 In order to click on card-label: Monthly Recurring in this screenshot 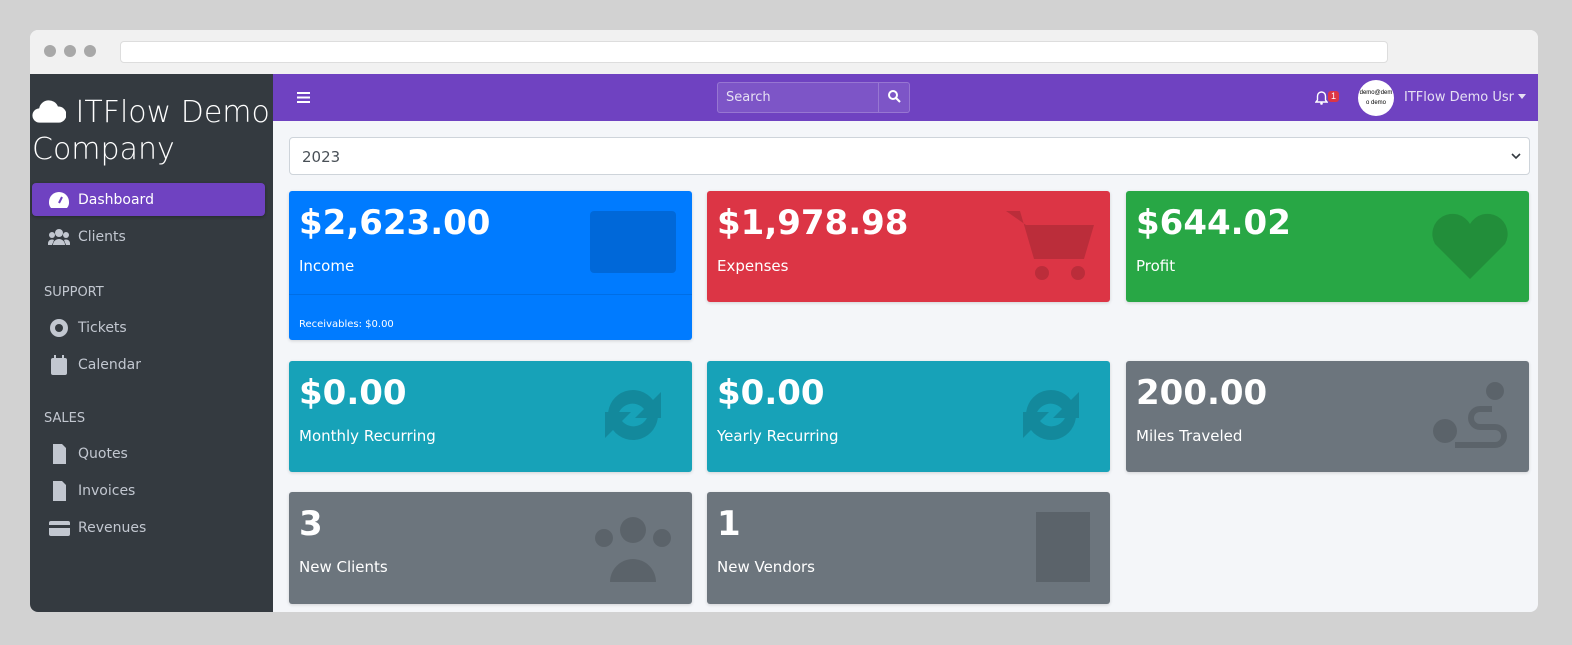, I will do `click(367, 436)`.